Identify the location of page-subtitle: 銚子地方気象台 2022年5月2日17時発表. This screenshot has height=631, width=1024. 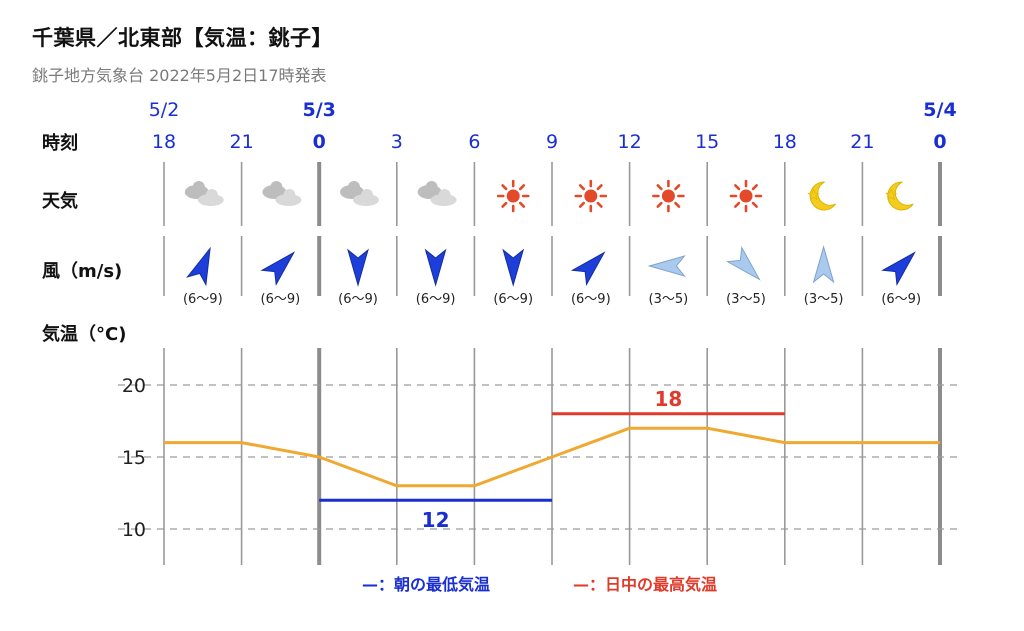
(179, 75).